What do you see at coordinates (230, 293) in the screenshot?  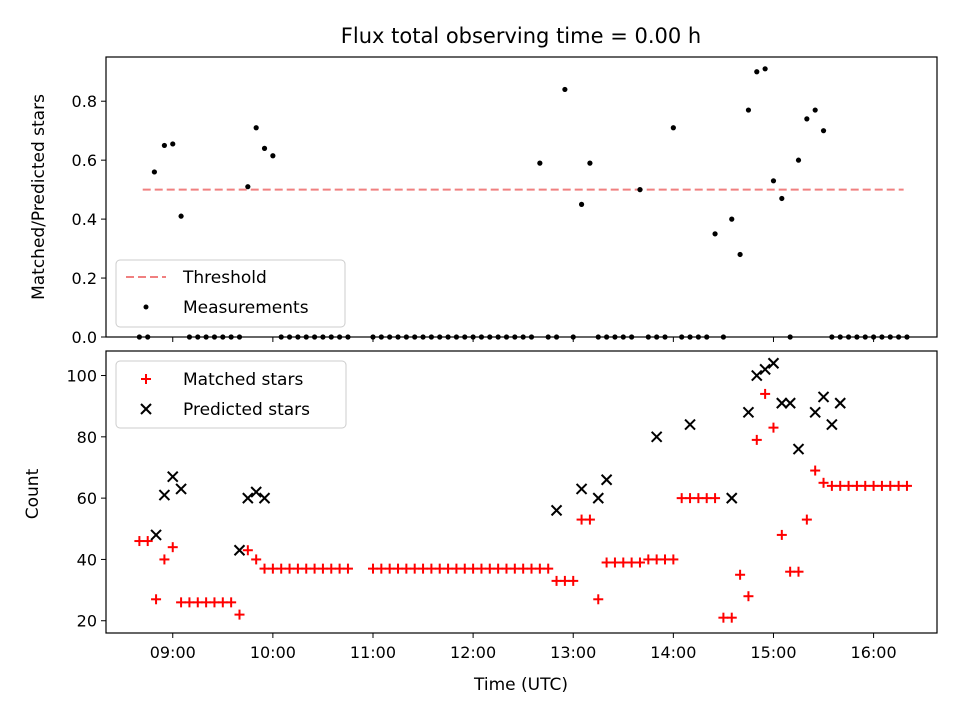 I see `top-legend: Threshold Measurements` at bounding box center [230, 293].